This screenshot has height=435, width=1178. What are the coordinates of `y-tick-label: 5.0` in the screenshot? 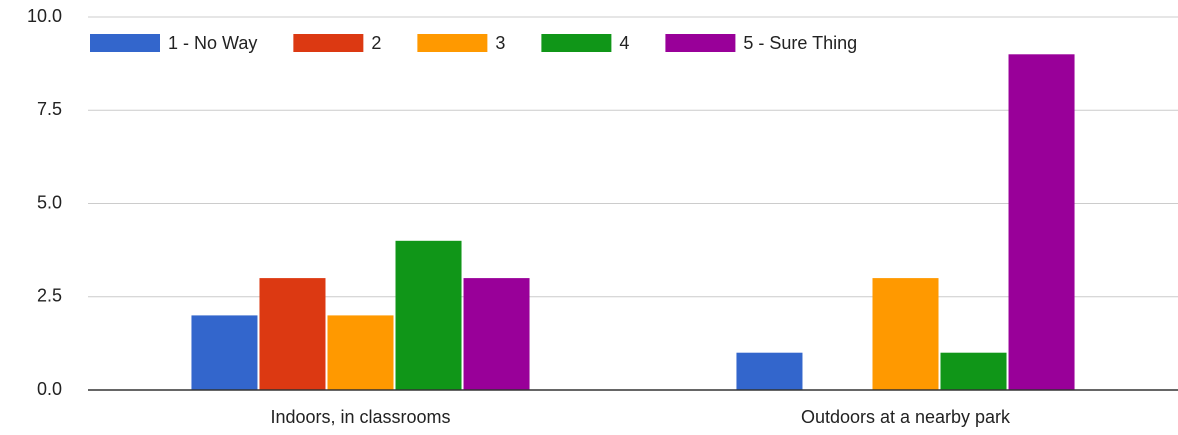 It's located at (49, 202).